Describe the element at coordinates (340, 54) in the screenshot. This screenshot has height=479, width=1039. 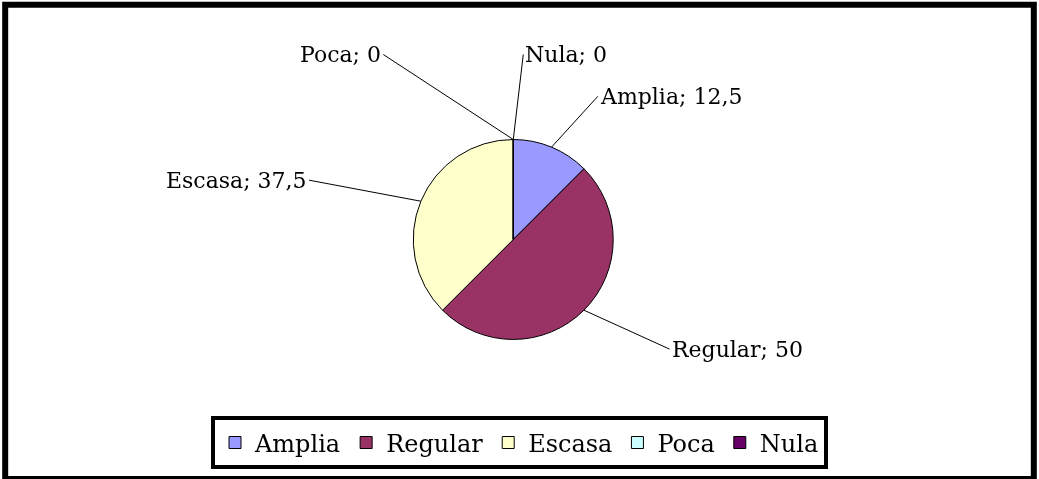
I see `text: Poca; 0` at that location.